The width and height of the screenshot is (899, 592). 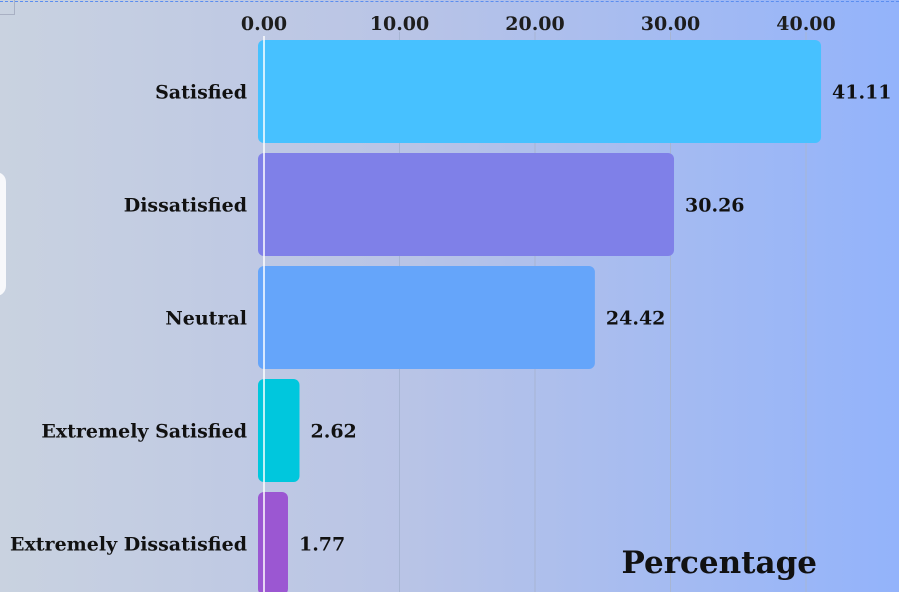 What do you see at coordinates (806, 24) in the screenshot?
I see `x-tick-label: 40.00` at bounding box center [806, 24].